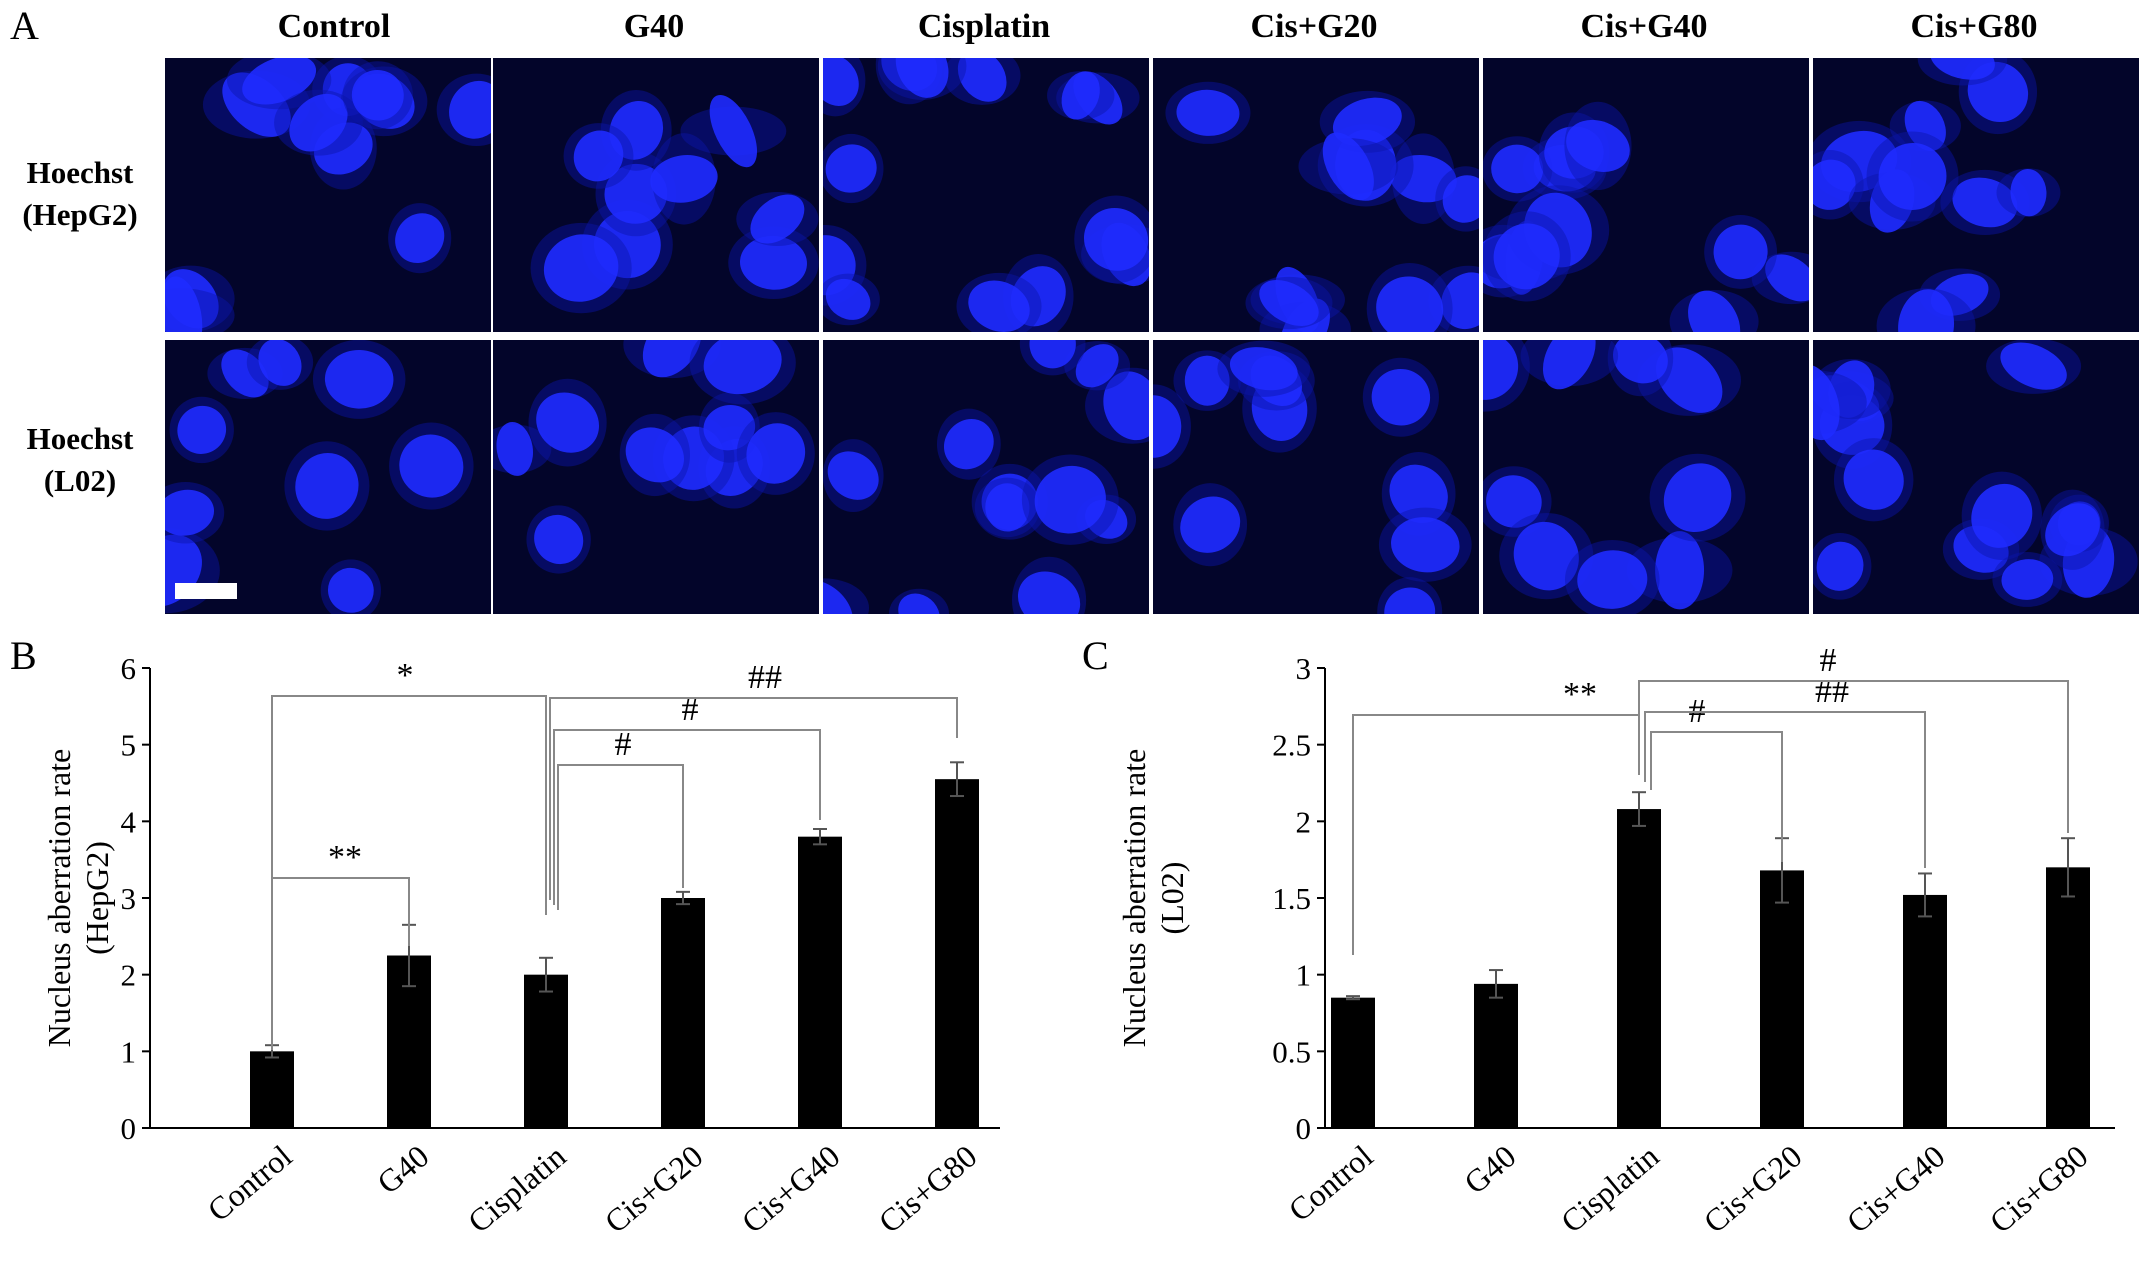  What do you see at coordinates (654, 1189) in the screenshot?
I see `x-tick-label: Cis+G20` at bounding box center [654, 1189].